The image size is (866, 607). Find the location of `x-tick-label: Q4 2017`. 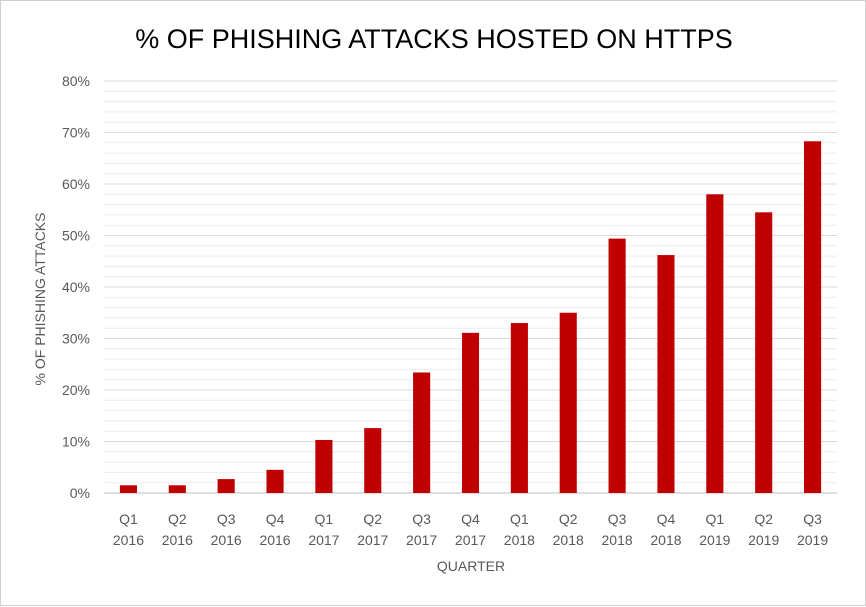

x-tick-label: Q4 2017 is located at coordinates (470, 529).